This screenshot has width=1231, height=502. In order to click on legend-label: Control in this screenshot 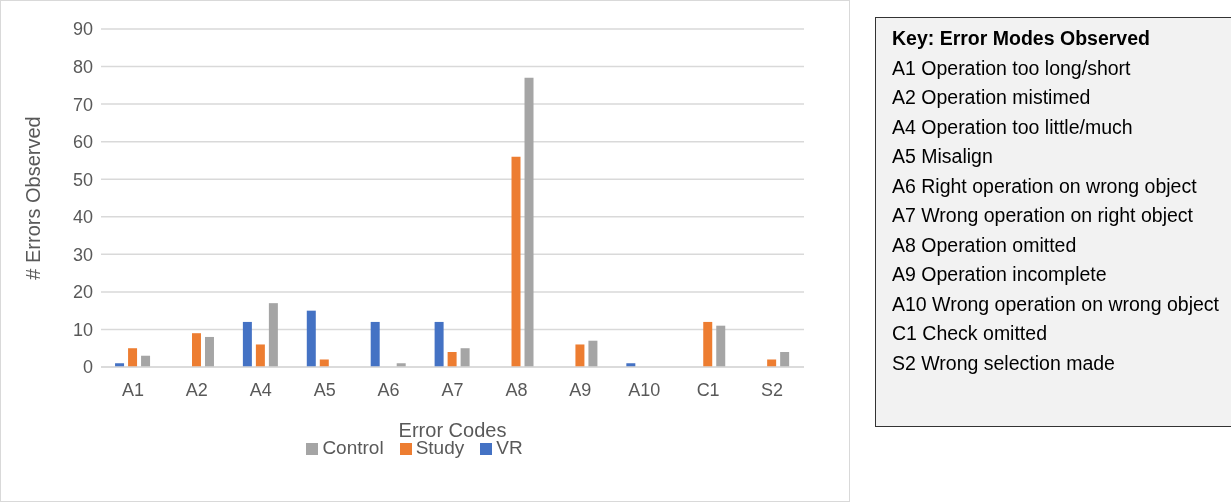, I will do `click(353, 447)`.